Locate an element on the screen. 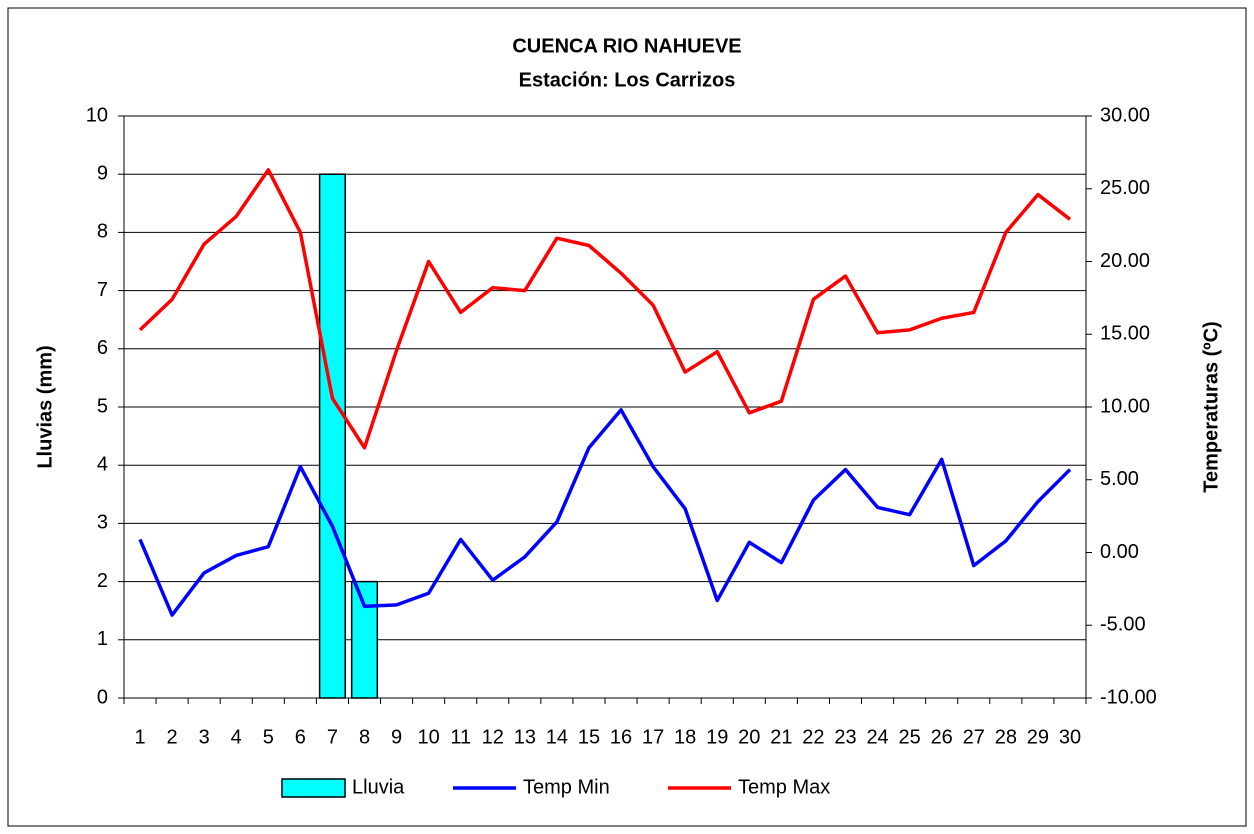  y-tick-label: 10 is located at coordinates (97, 115).